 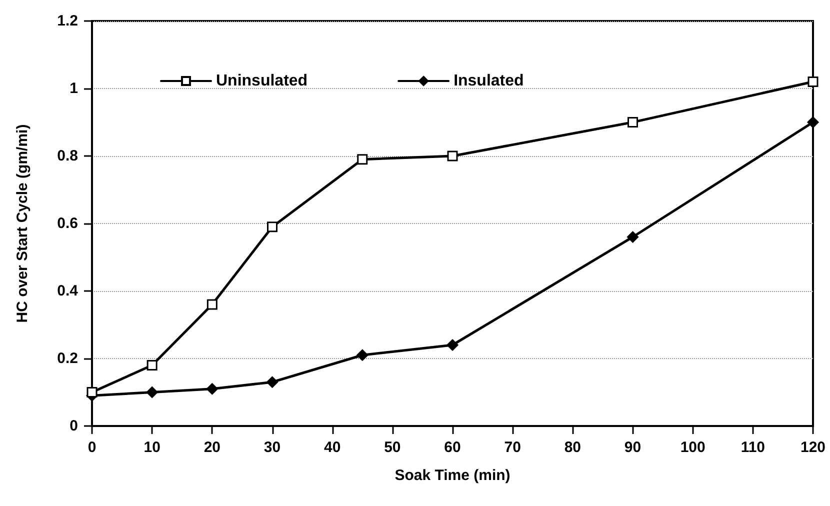 I want to click on y-tick-label: 0.6, so click(x=67, y=223).